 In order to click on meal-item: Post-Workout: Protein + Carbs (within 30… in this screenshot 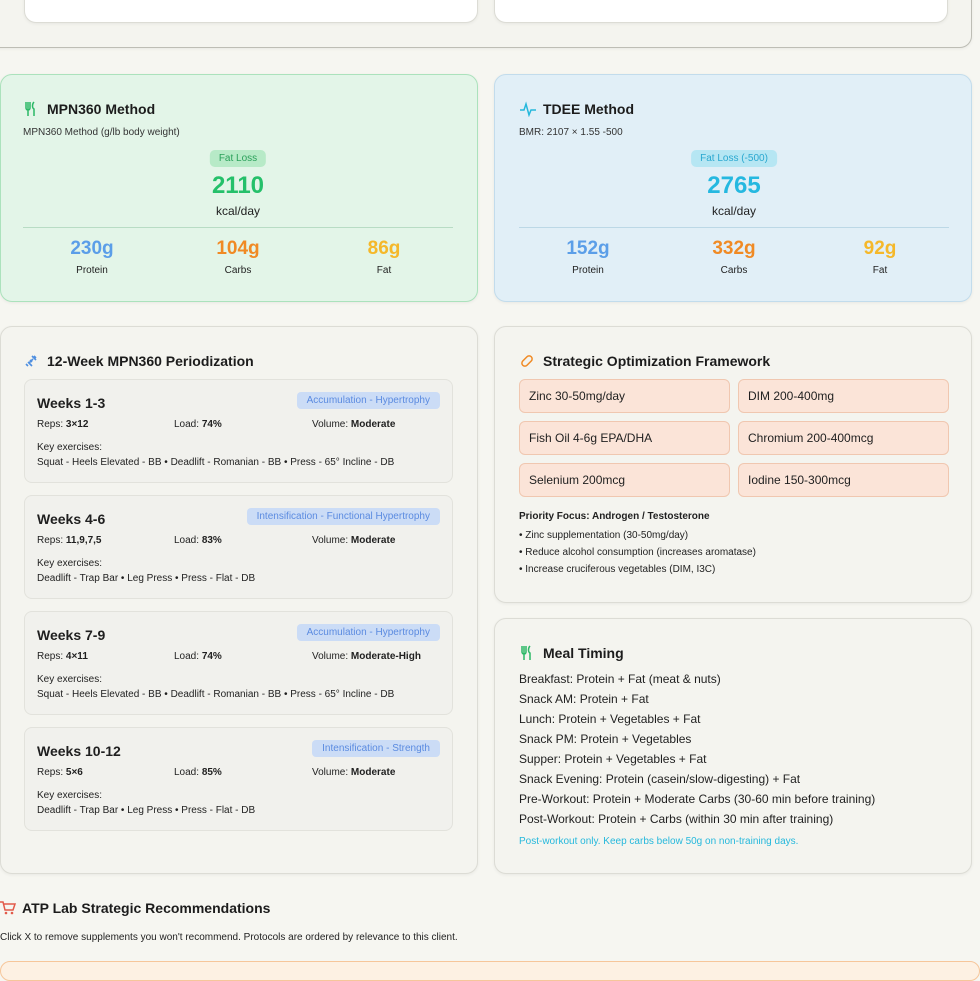, I will do `click(676, 819)`.